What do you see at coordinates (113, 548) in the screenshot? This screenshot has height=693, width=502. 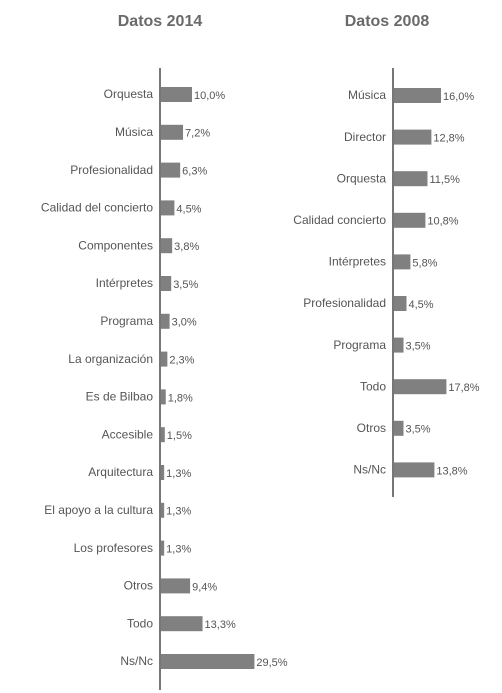 I see `category-label: Los profesores` at bounding box center [113, 548].